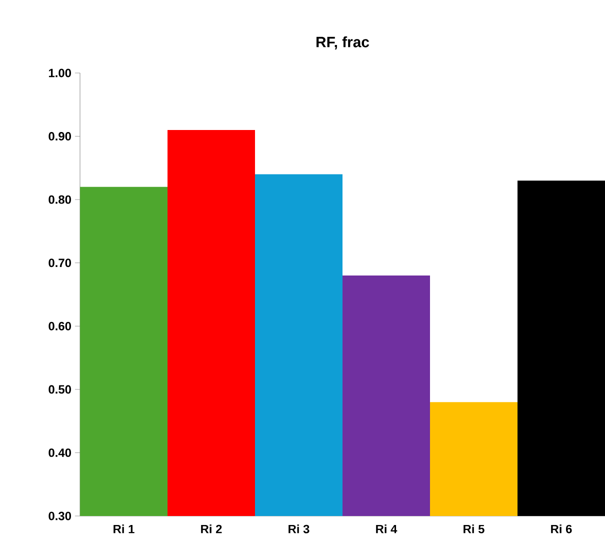  I want to click on y-tick-label: 1.00, so click(59, 73).